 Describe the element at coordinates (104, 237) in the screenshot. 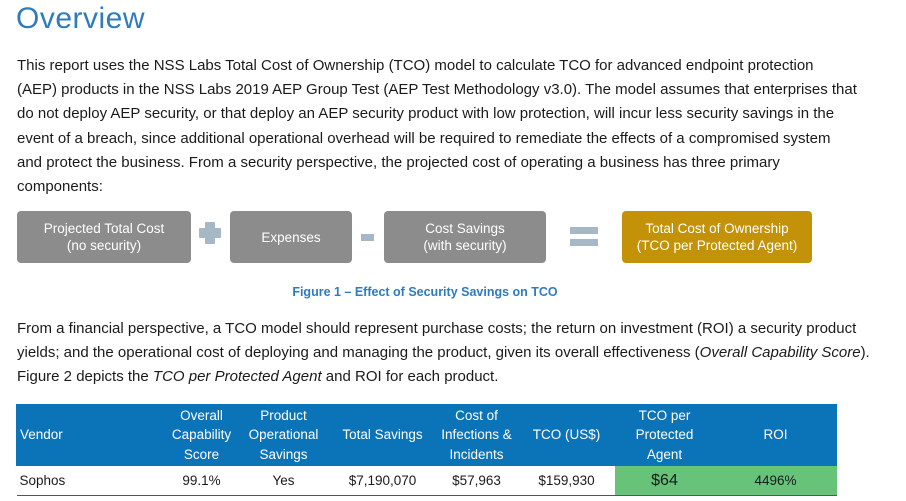

I see `projected-cost-box: Projected Total Cost (no security)` at that location.